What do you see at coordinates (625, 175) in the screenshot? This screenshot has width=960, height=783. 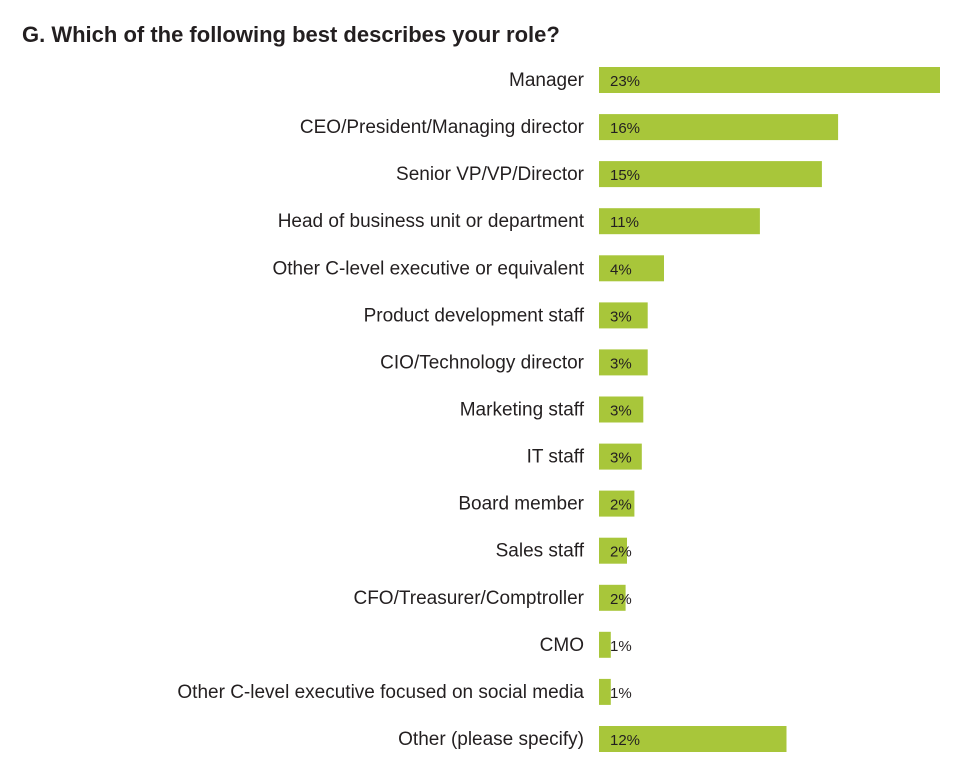 I see `value-label-2: 15%` at bounding box center [625, 175].